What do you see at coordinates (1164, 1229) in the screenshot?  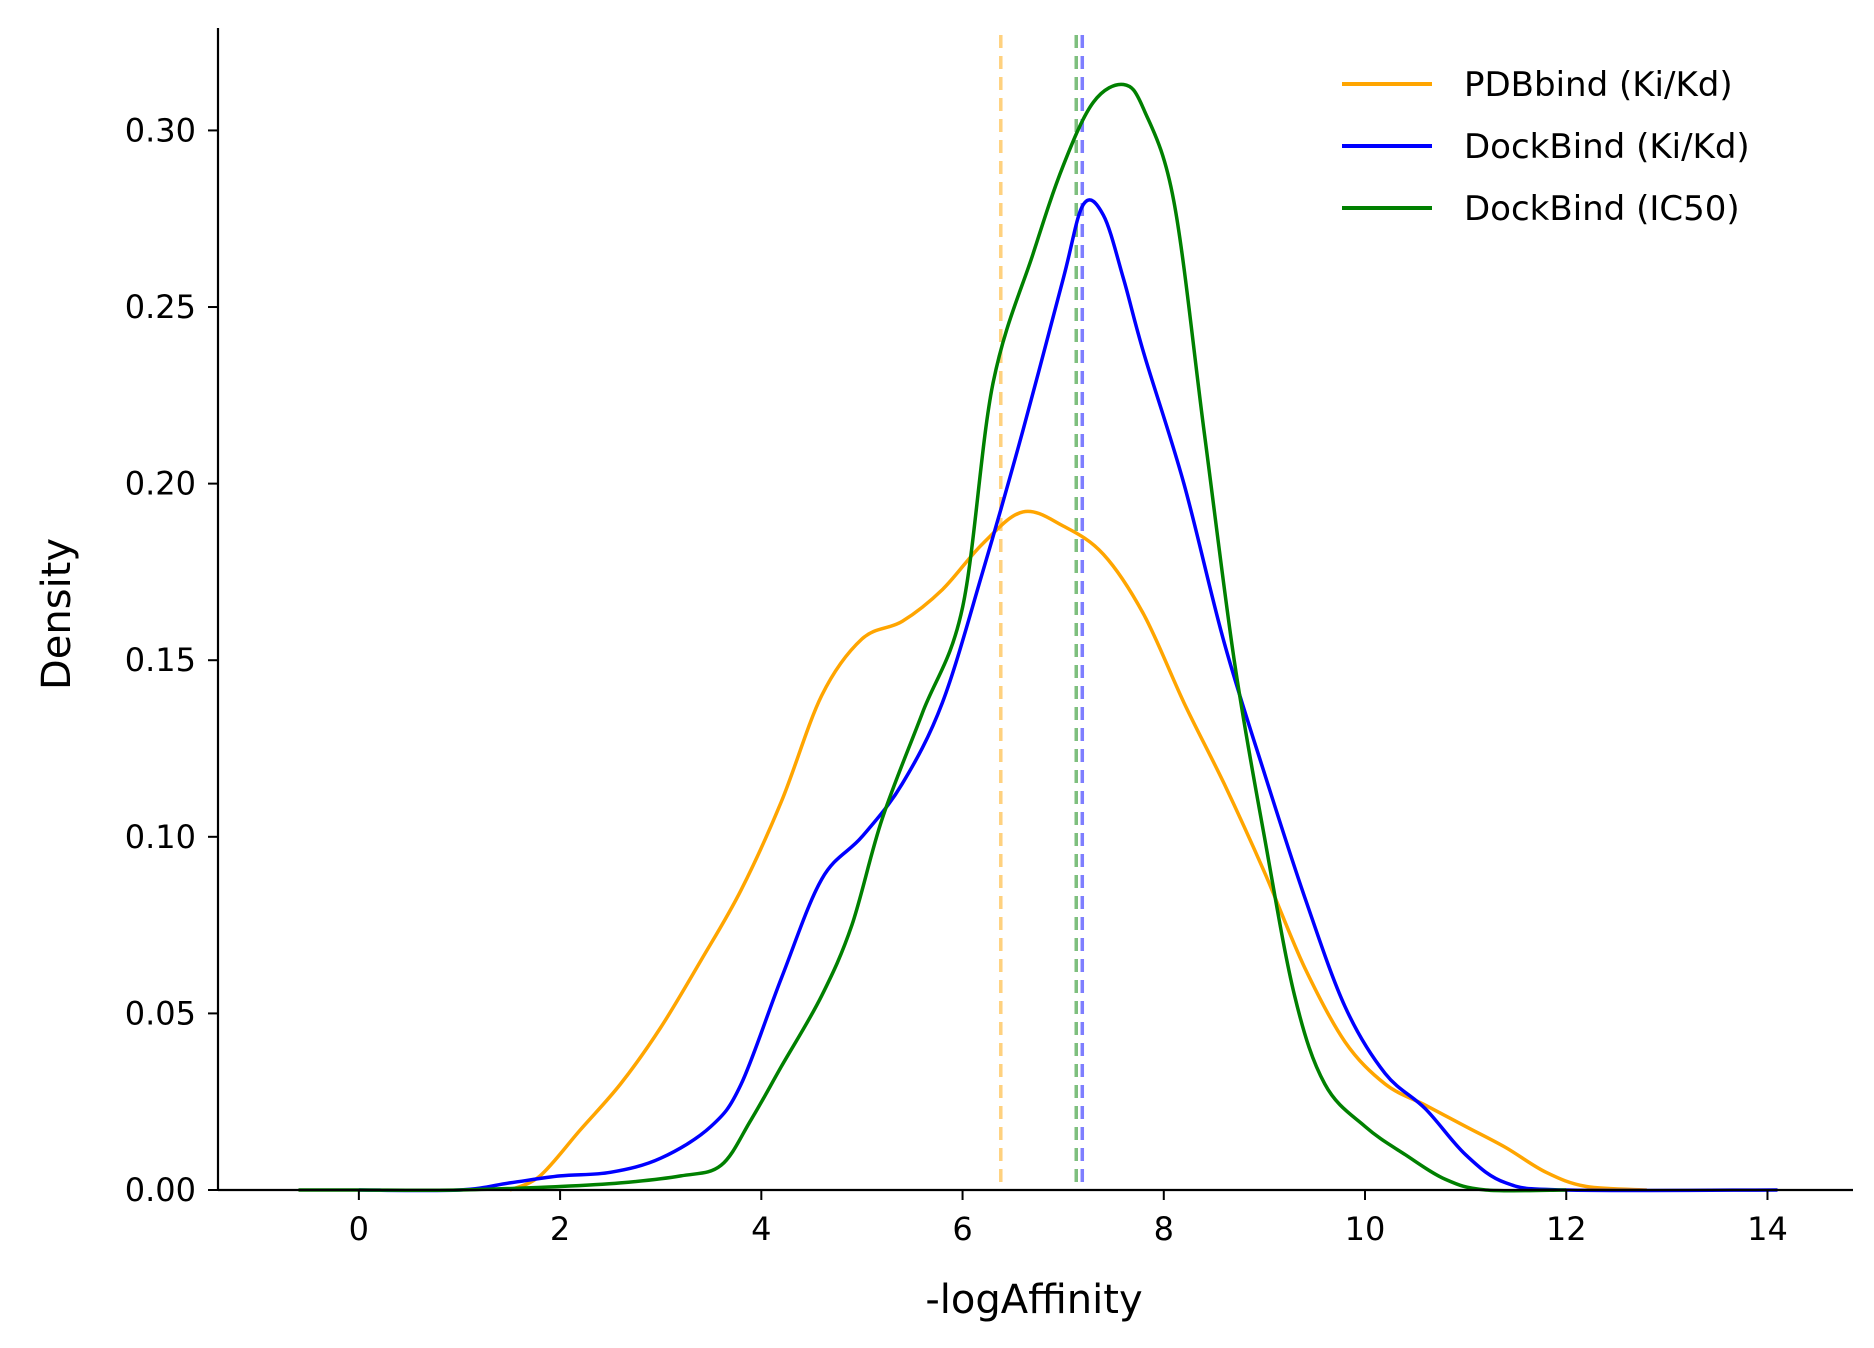 I see `x-tick-label: 8` at bounding box center [1164, 1229].